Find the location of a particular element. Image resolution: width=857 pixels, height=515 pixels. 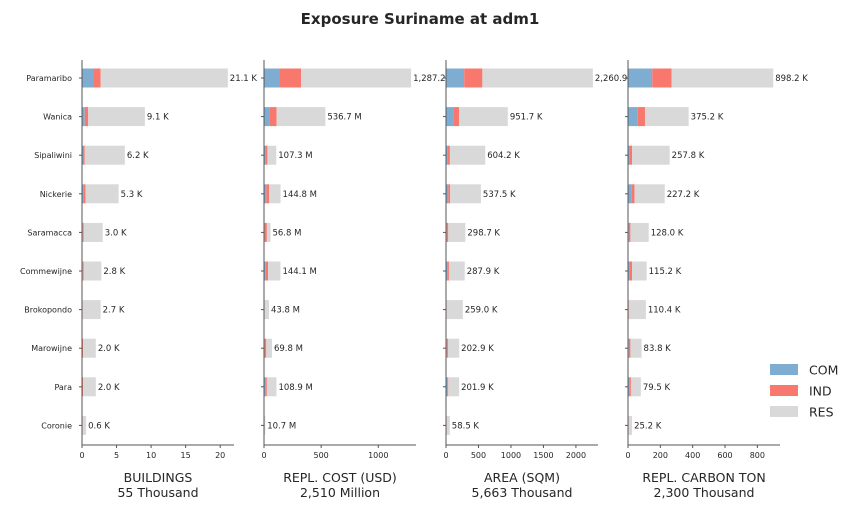

data-label: 537.5 K is located at coordinates (499, 195).